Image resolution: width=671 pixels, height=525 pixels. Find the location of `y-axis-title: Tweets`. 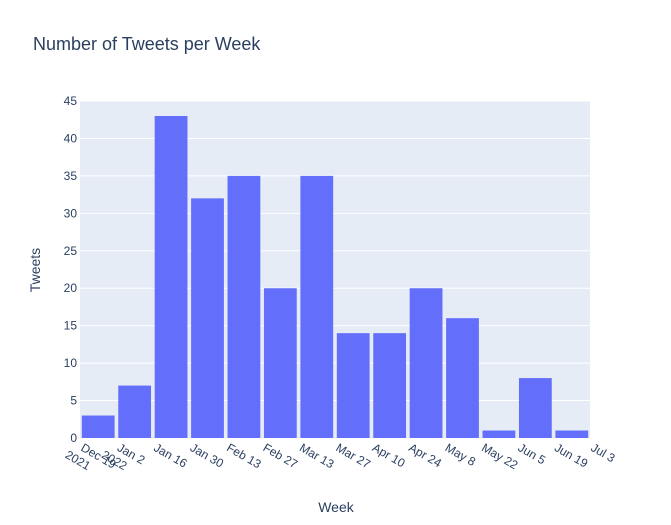

y-axis-title: Tweets is located at coordinates (35, 270).